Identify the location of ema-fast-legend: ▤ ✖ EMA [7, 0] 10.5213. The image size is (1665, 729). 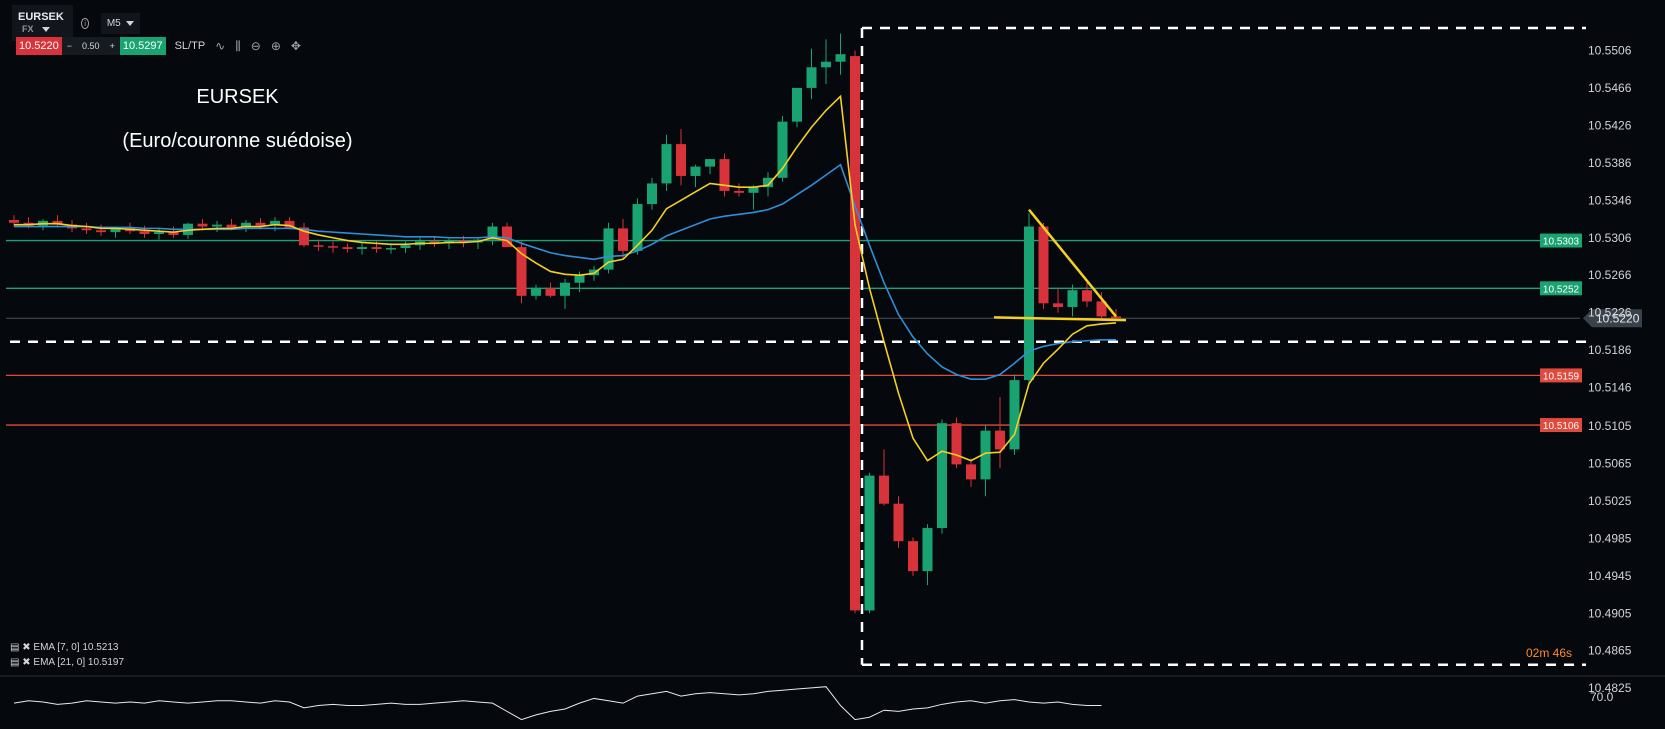
(64, 647).